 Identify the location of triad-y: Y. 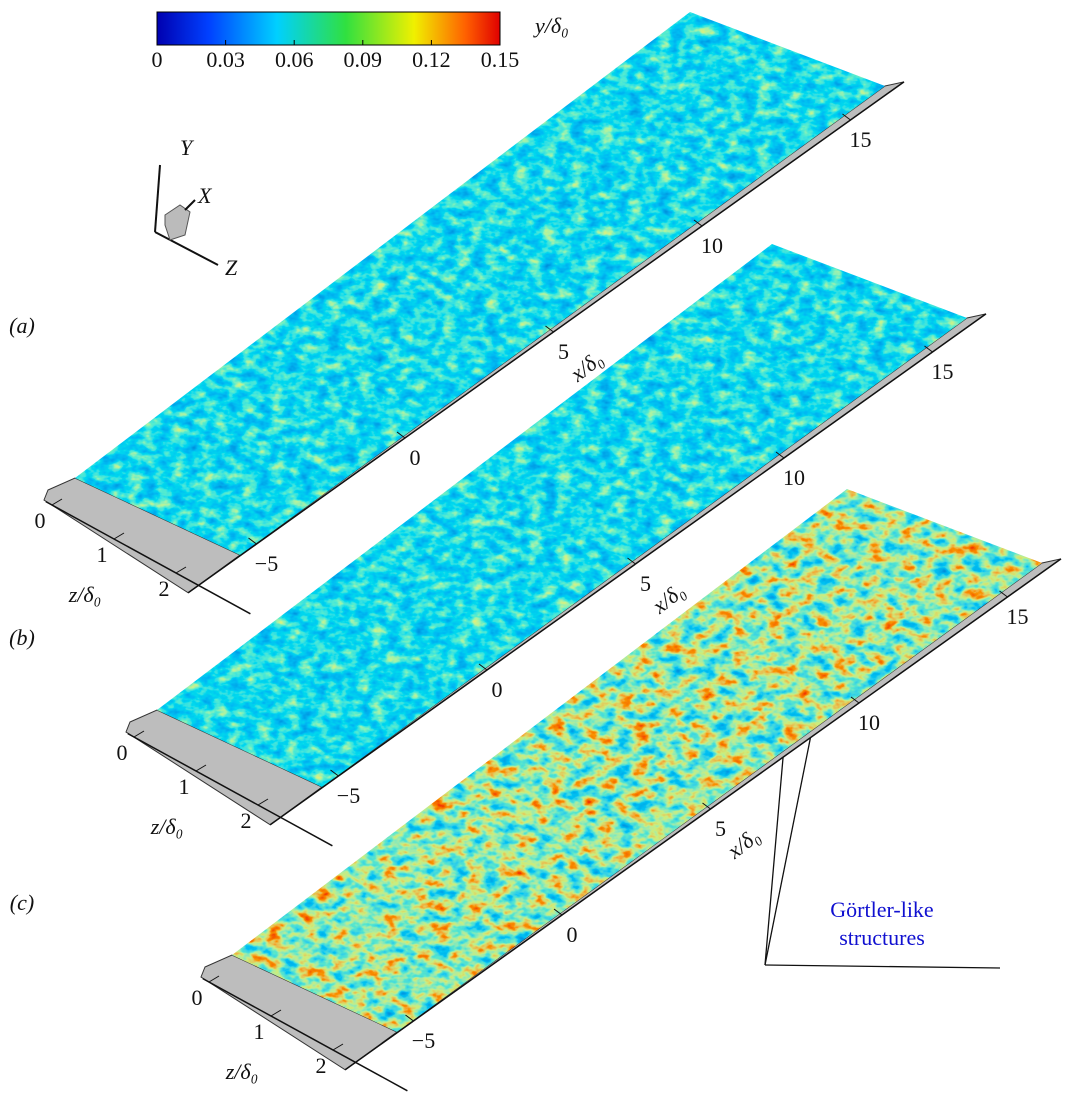
(187, 147).